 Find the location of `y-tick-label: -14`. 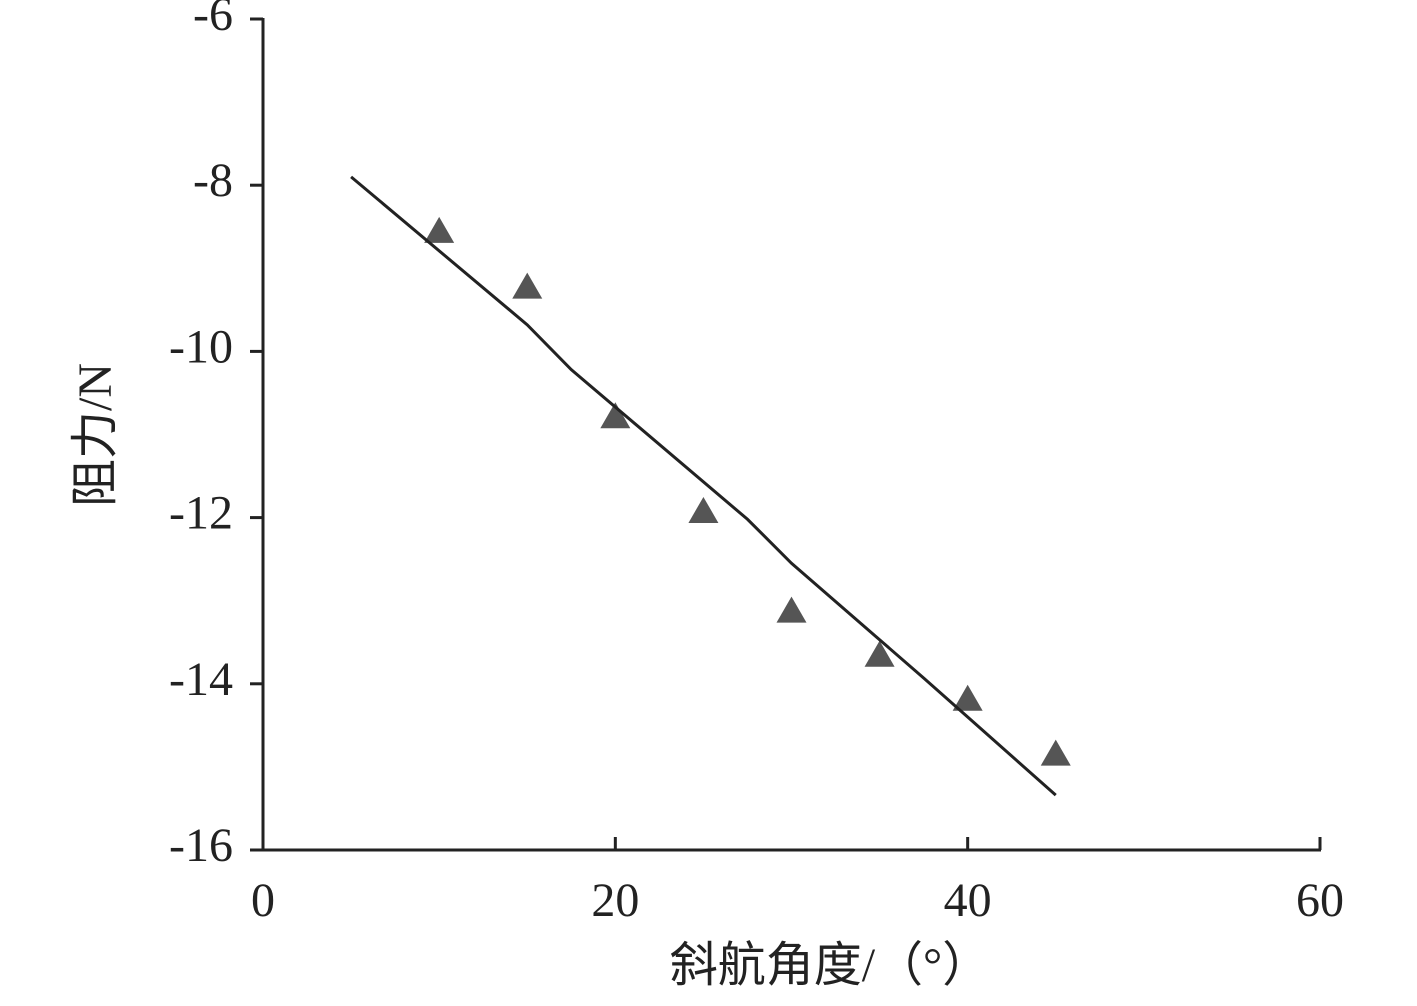

y-tick-label: -14 is located at coordinates (201, 679).